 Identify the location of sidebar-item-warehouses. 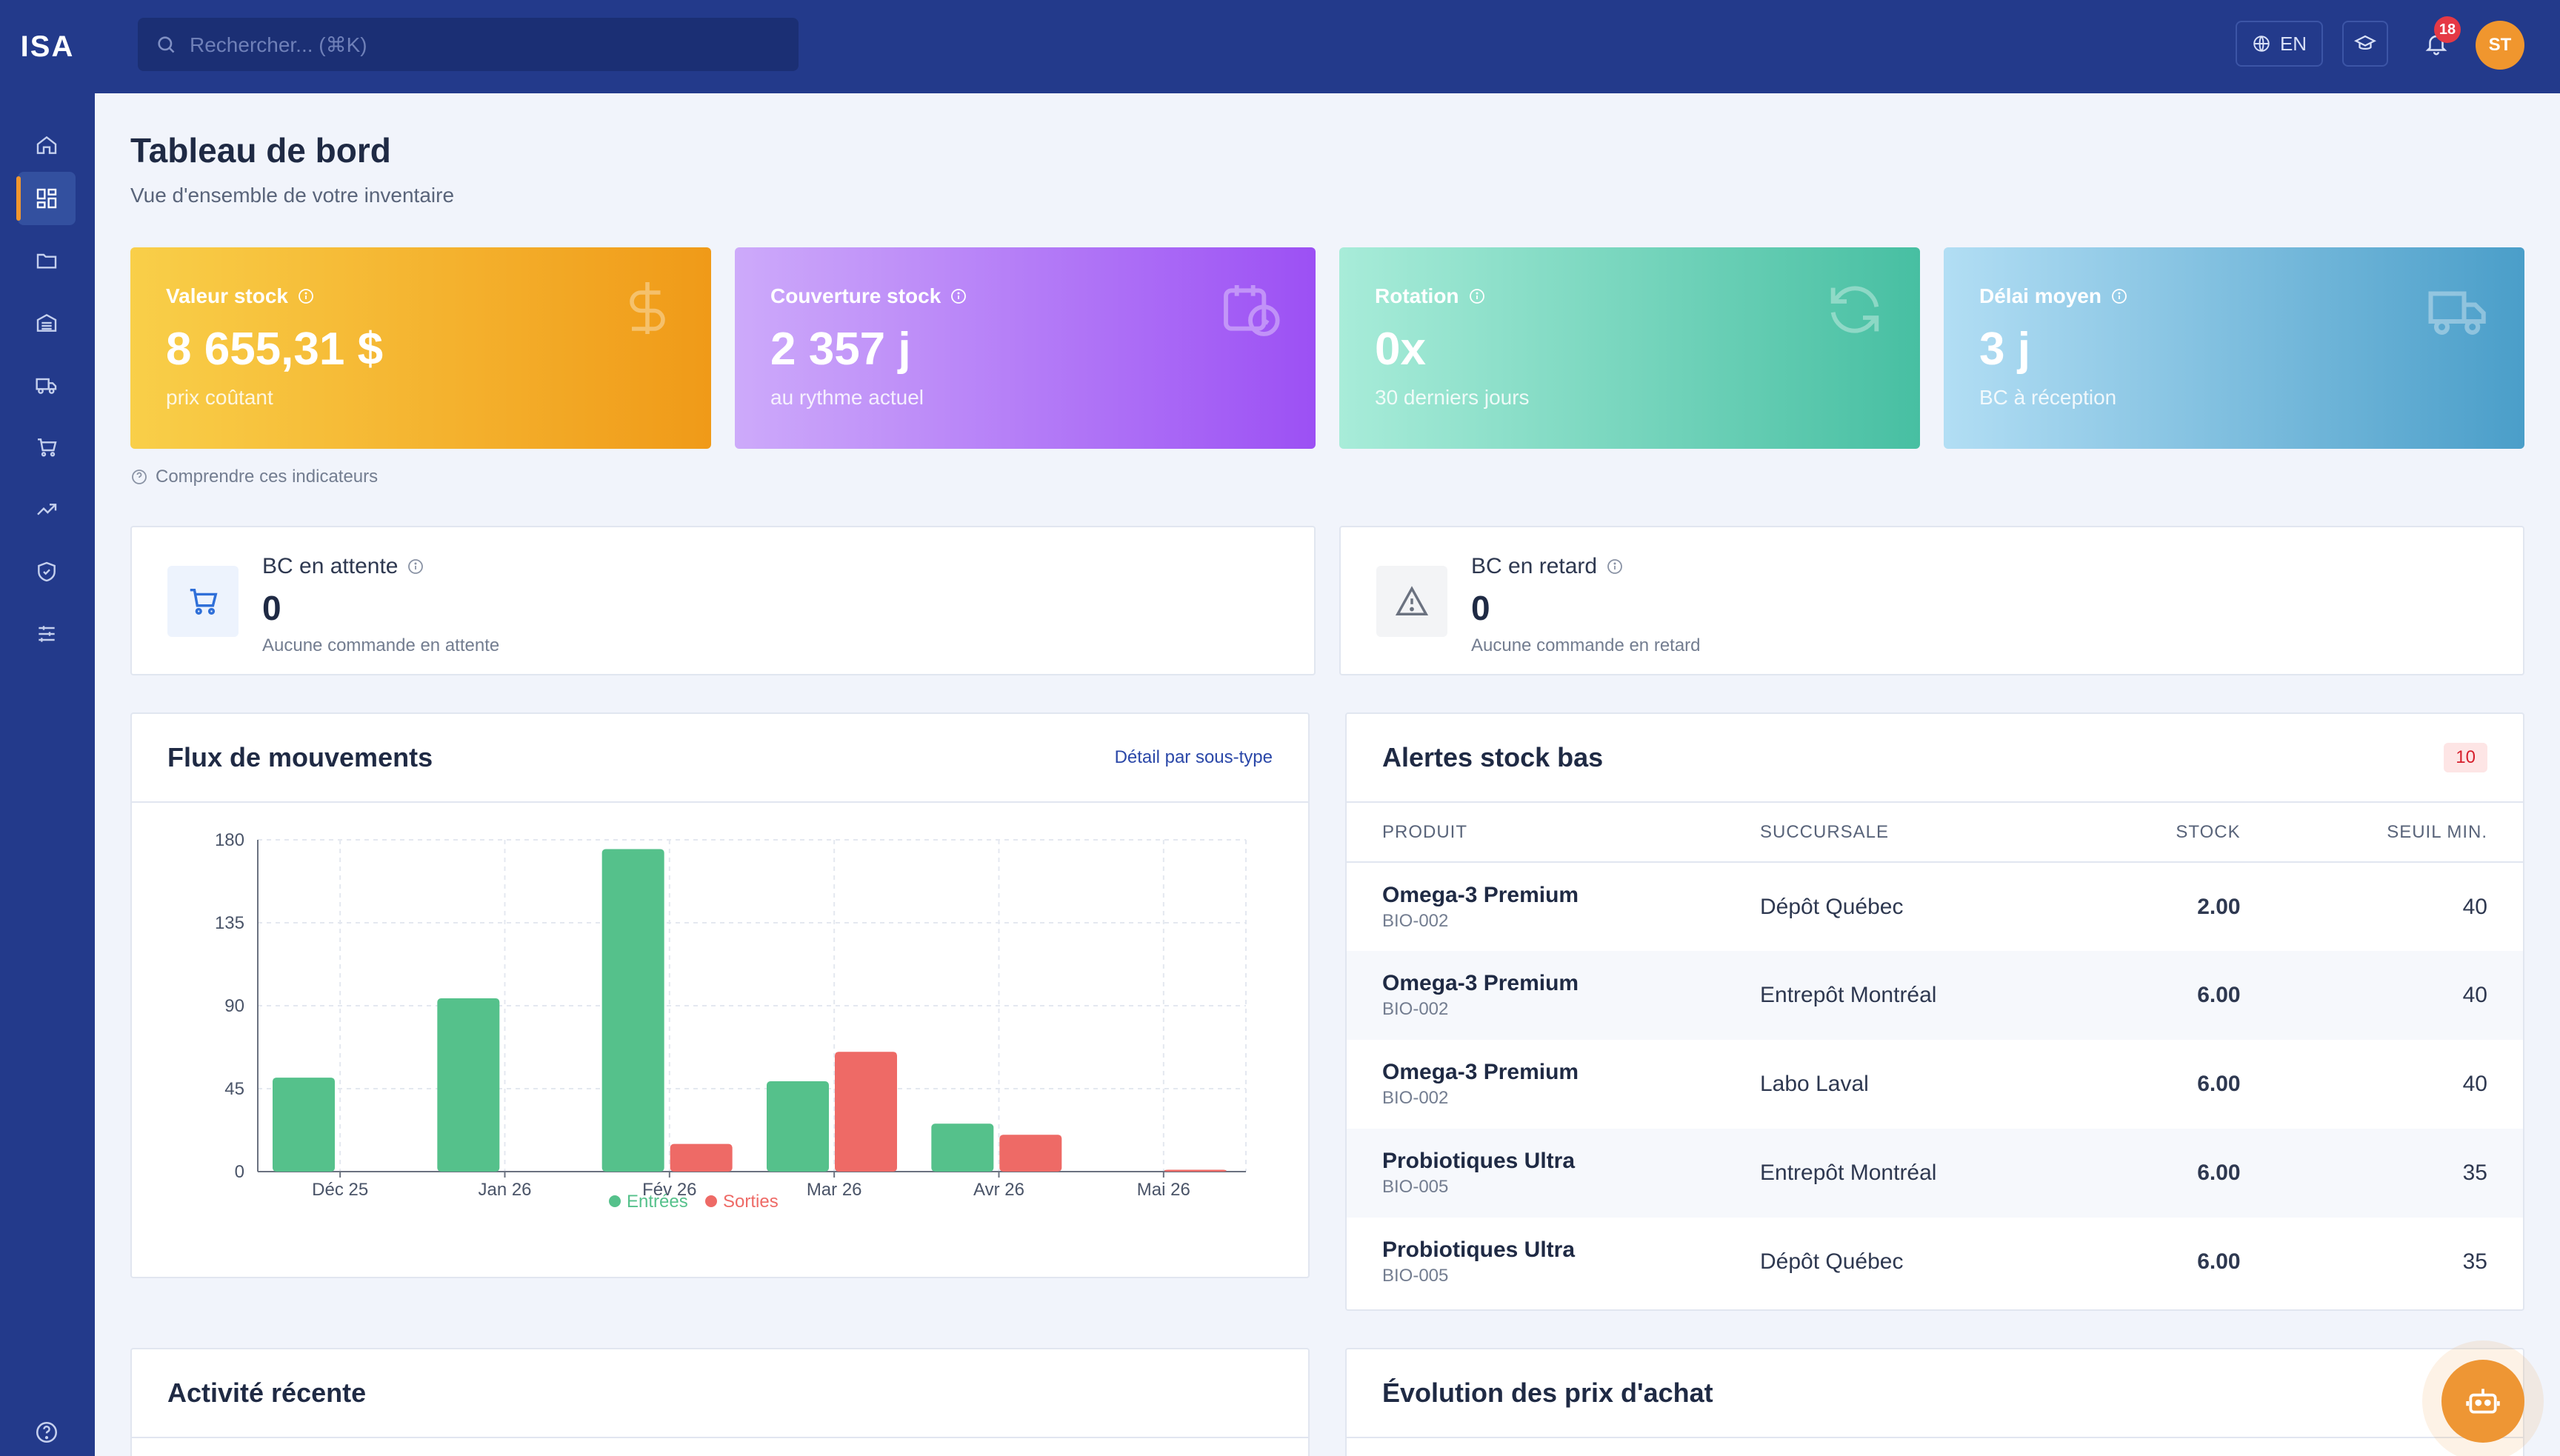
(47, 323).